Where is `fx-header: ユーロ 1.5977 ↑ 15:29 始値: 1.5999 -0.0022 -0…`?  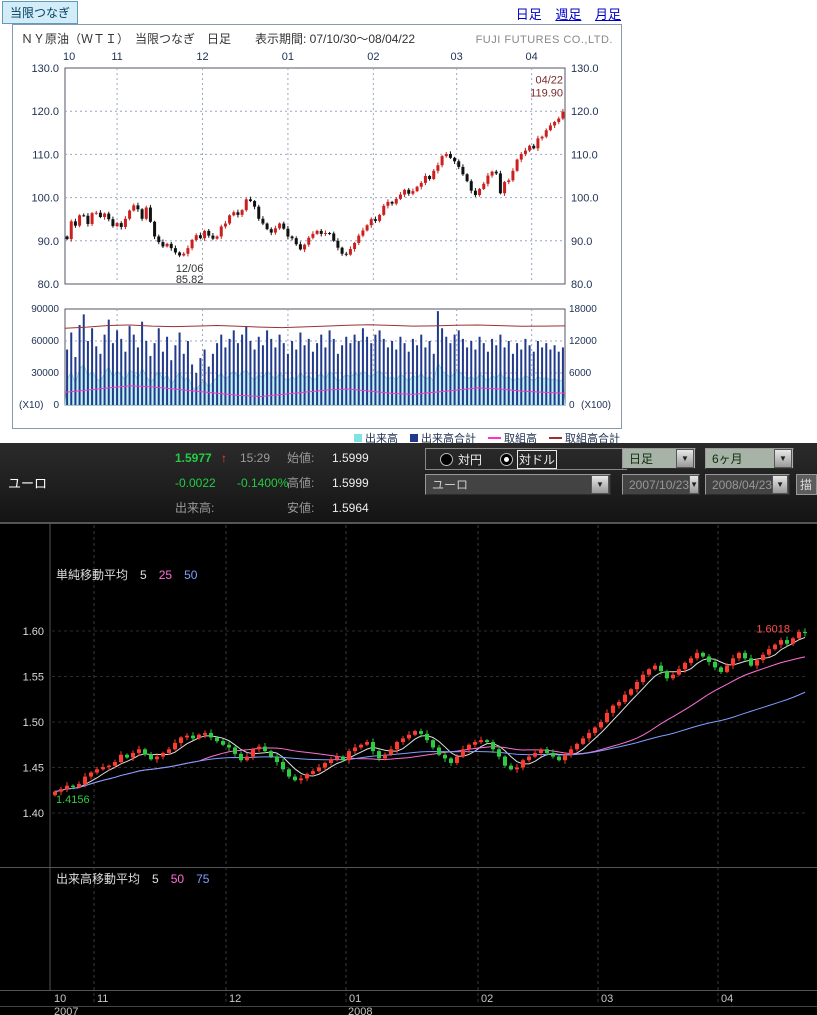 fx-header: ユーロ 1.5977 ↑ 15:29 始値: 1.5999 -0.0022 -0… is located at coordinates (408, 483).